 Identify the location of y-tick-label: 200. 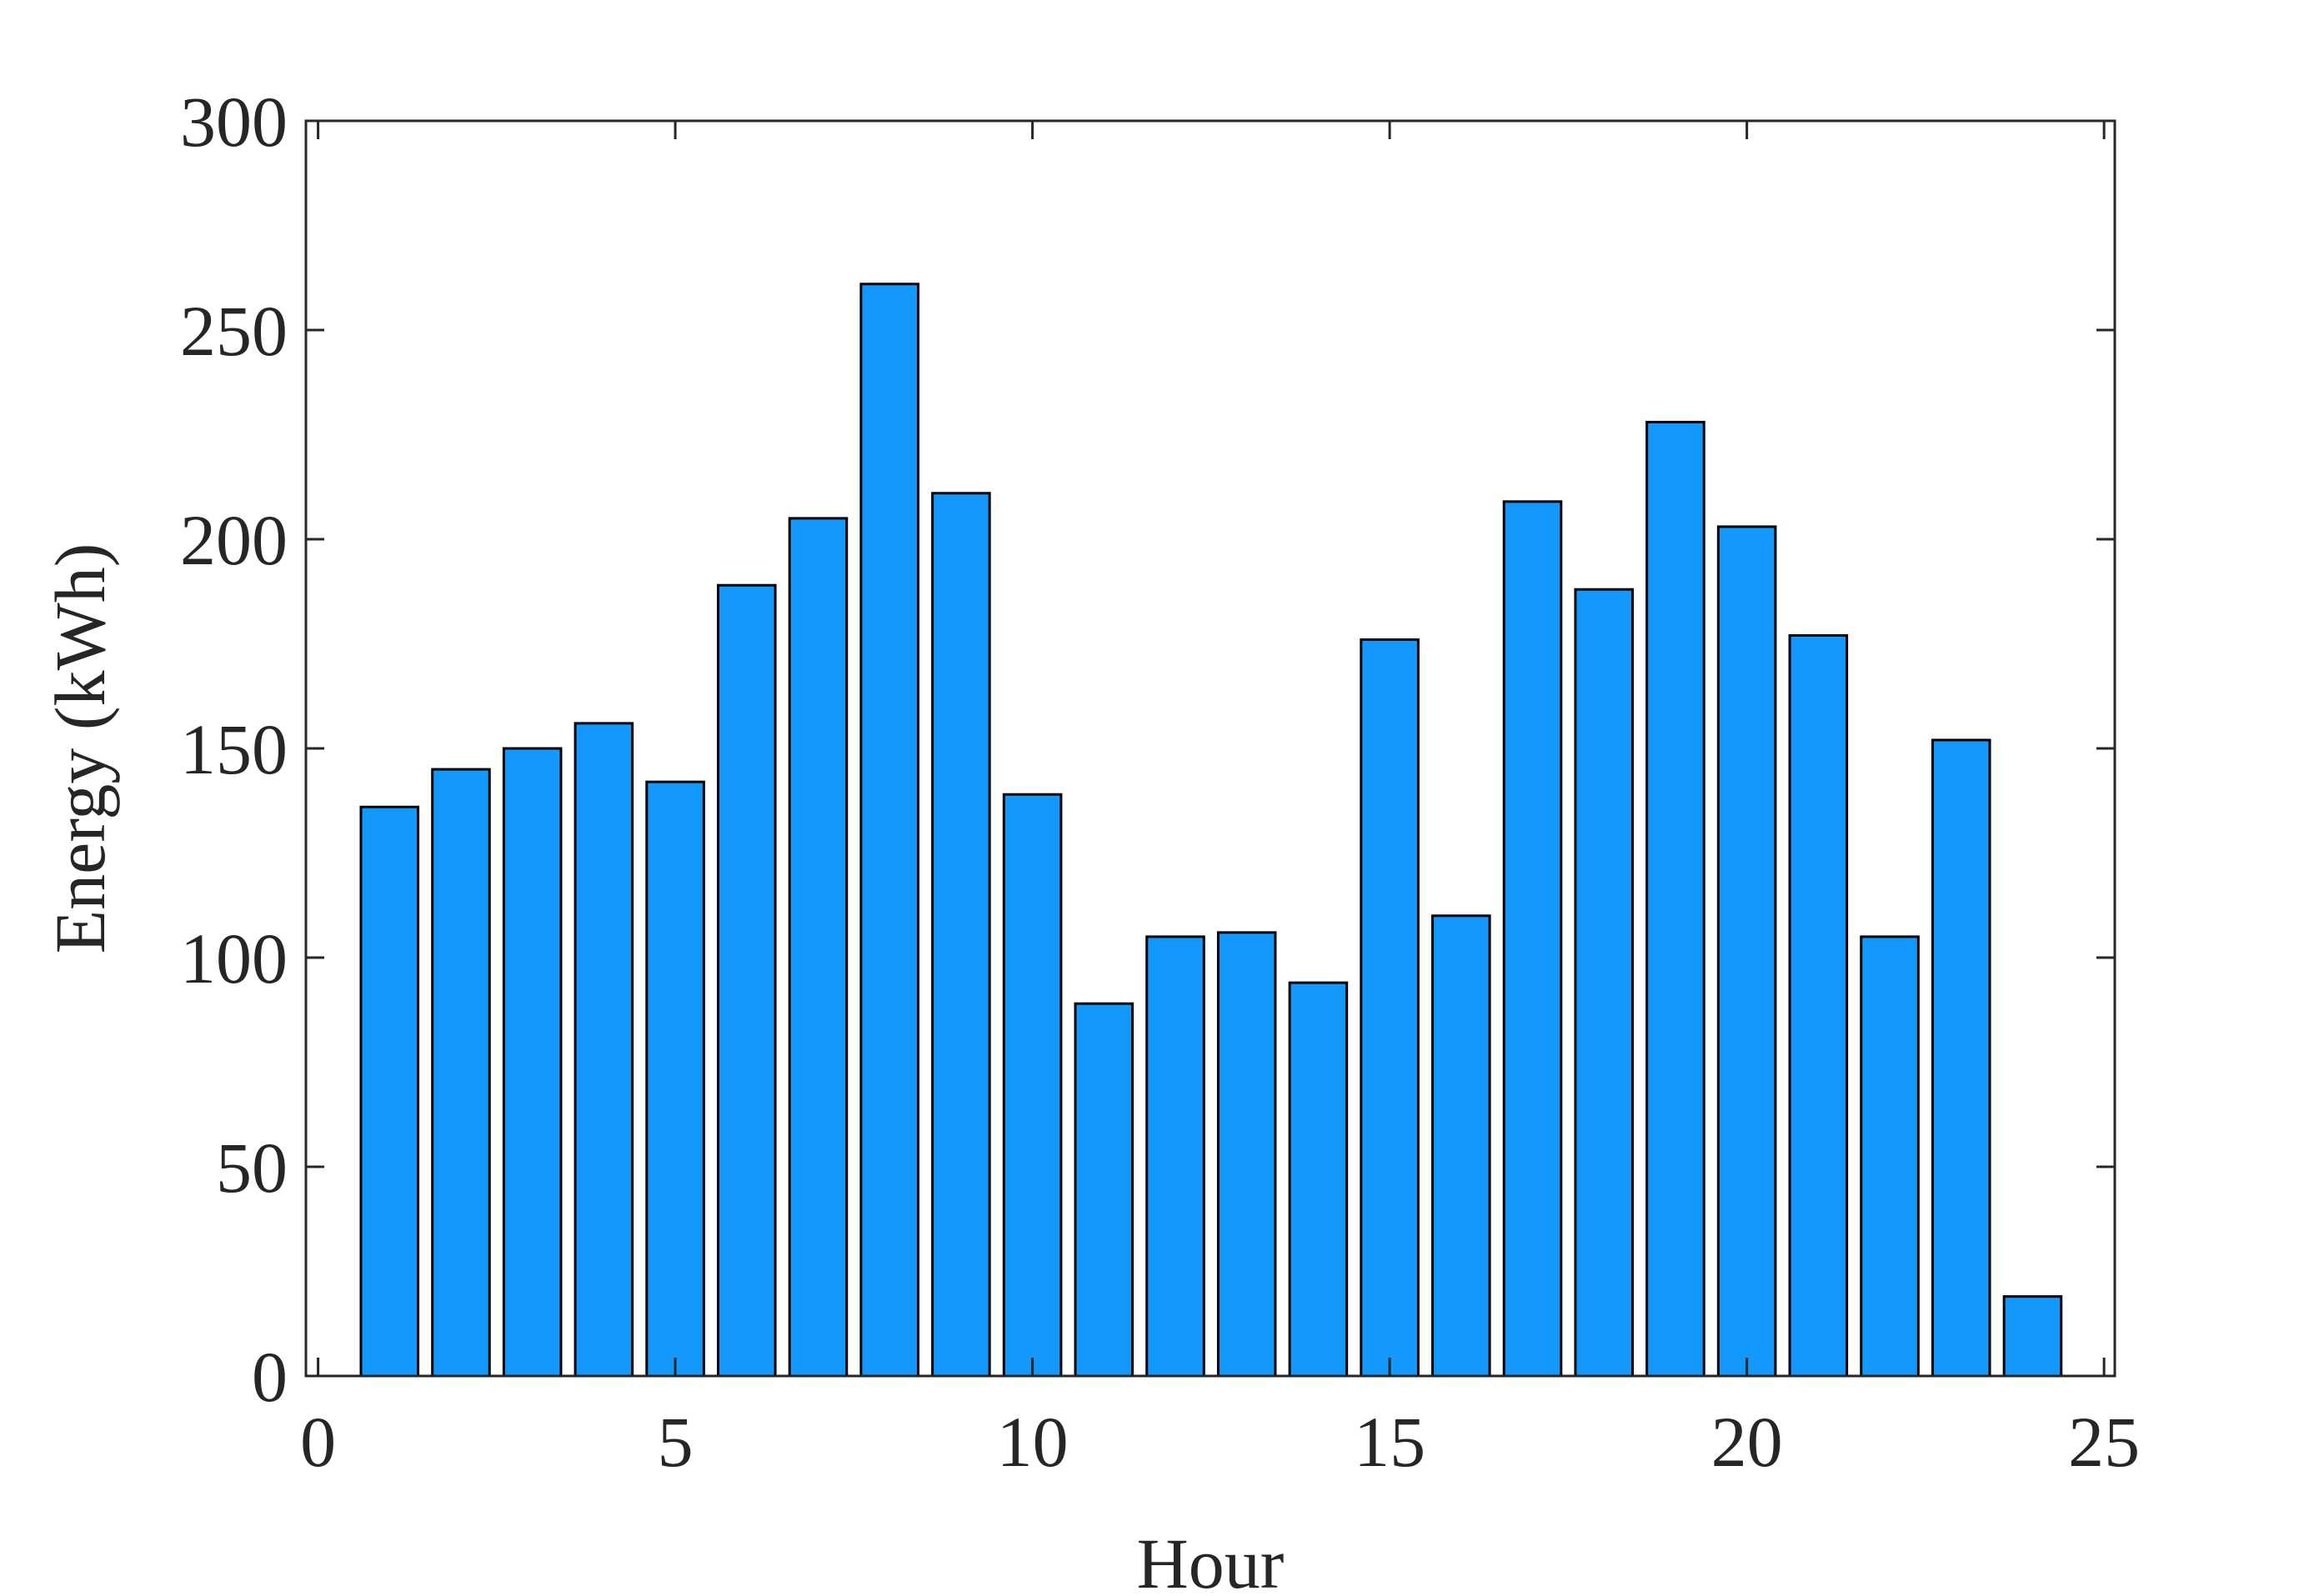
(234, 540).